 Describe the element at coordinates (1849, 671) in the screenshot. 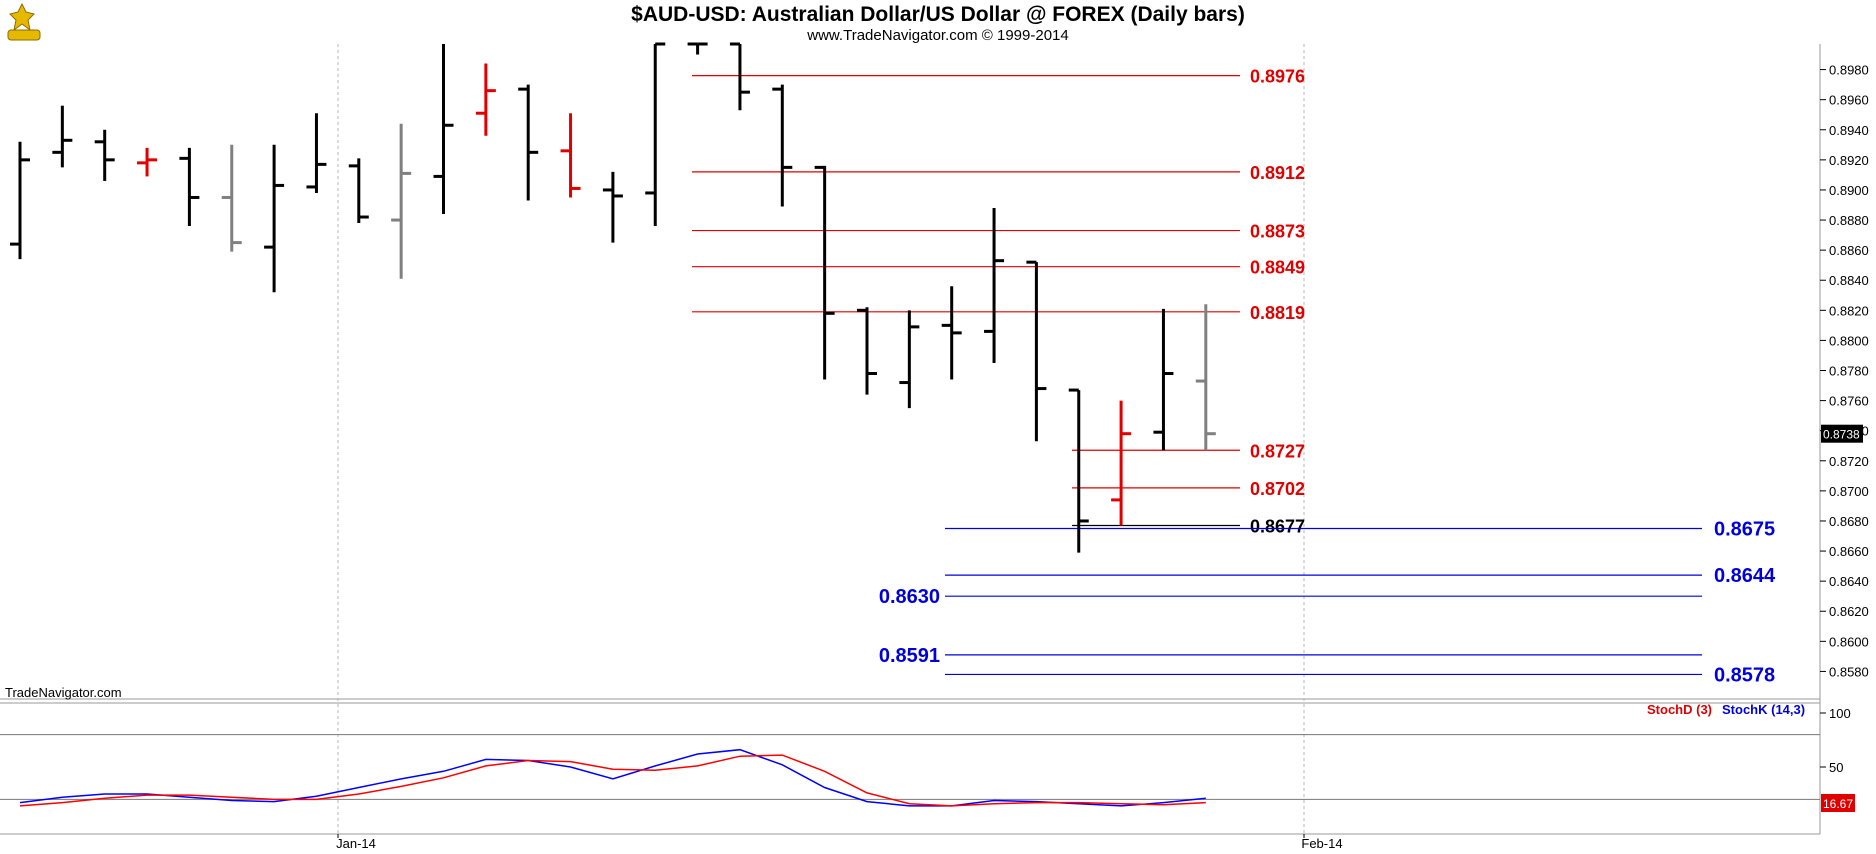

I see `price-tick-label: 0.8580` at that location.